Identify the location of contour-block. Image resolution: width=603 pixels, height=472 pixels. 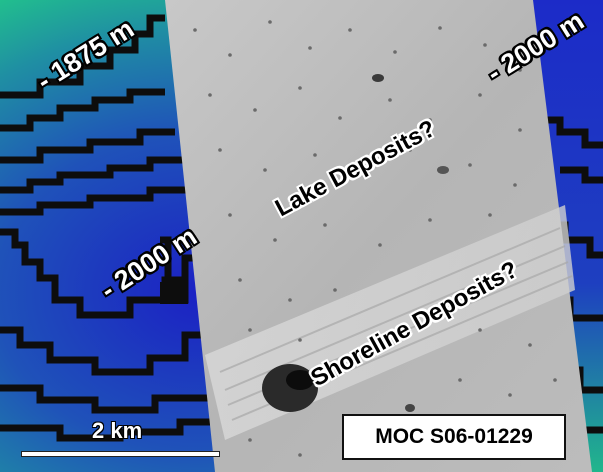
(174, 293).